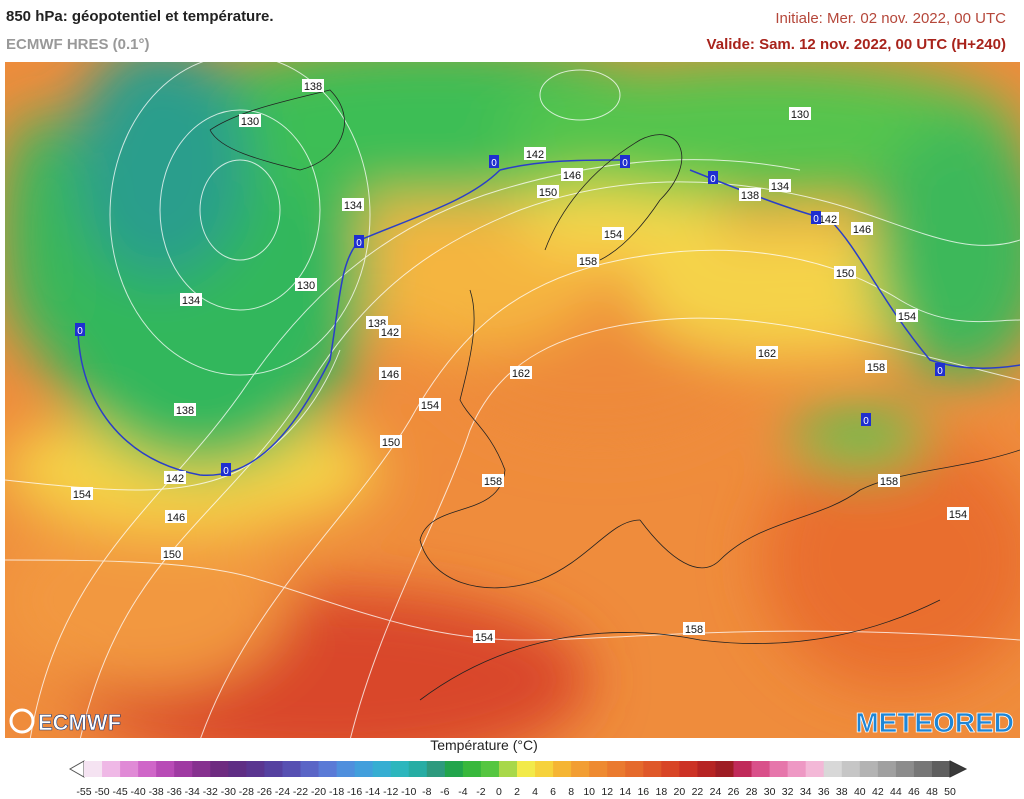  Describe the element at coordinates (752, 792) in the screenshot. I see `colorbar-tick-label: 28` at that location.